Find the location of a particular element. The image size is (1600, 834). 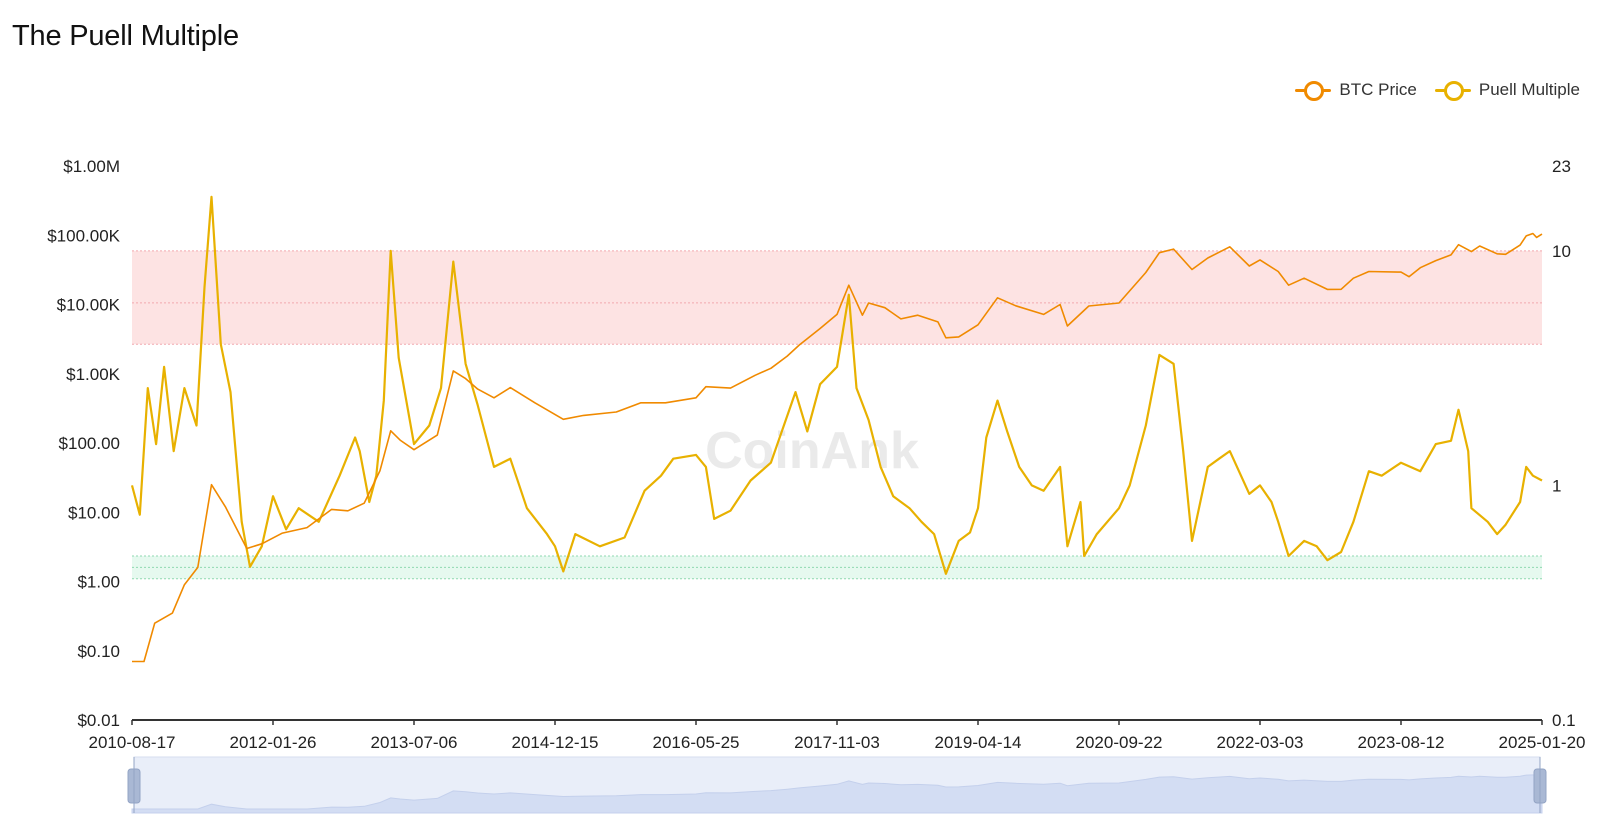

x-tick-label: 2019-04-14 is located at coordinates (978, 742).